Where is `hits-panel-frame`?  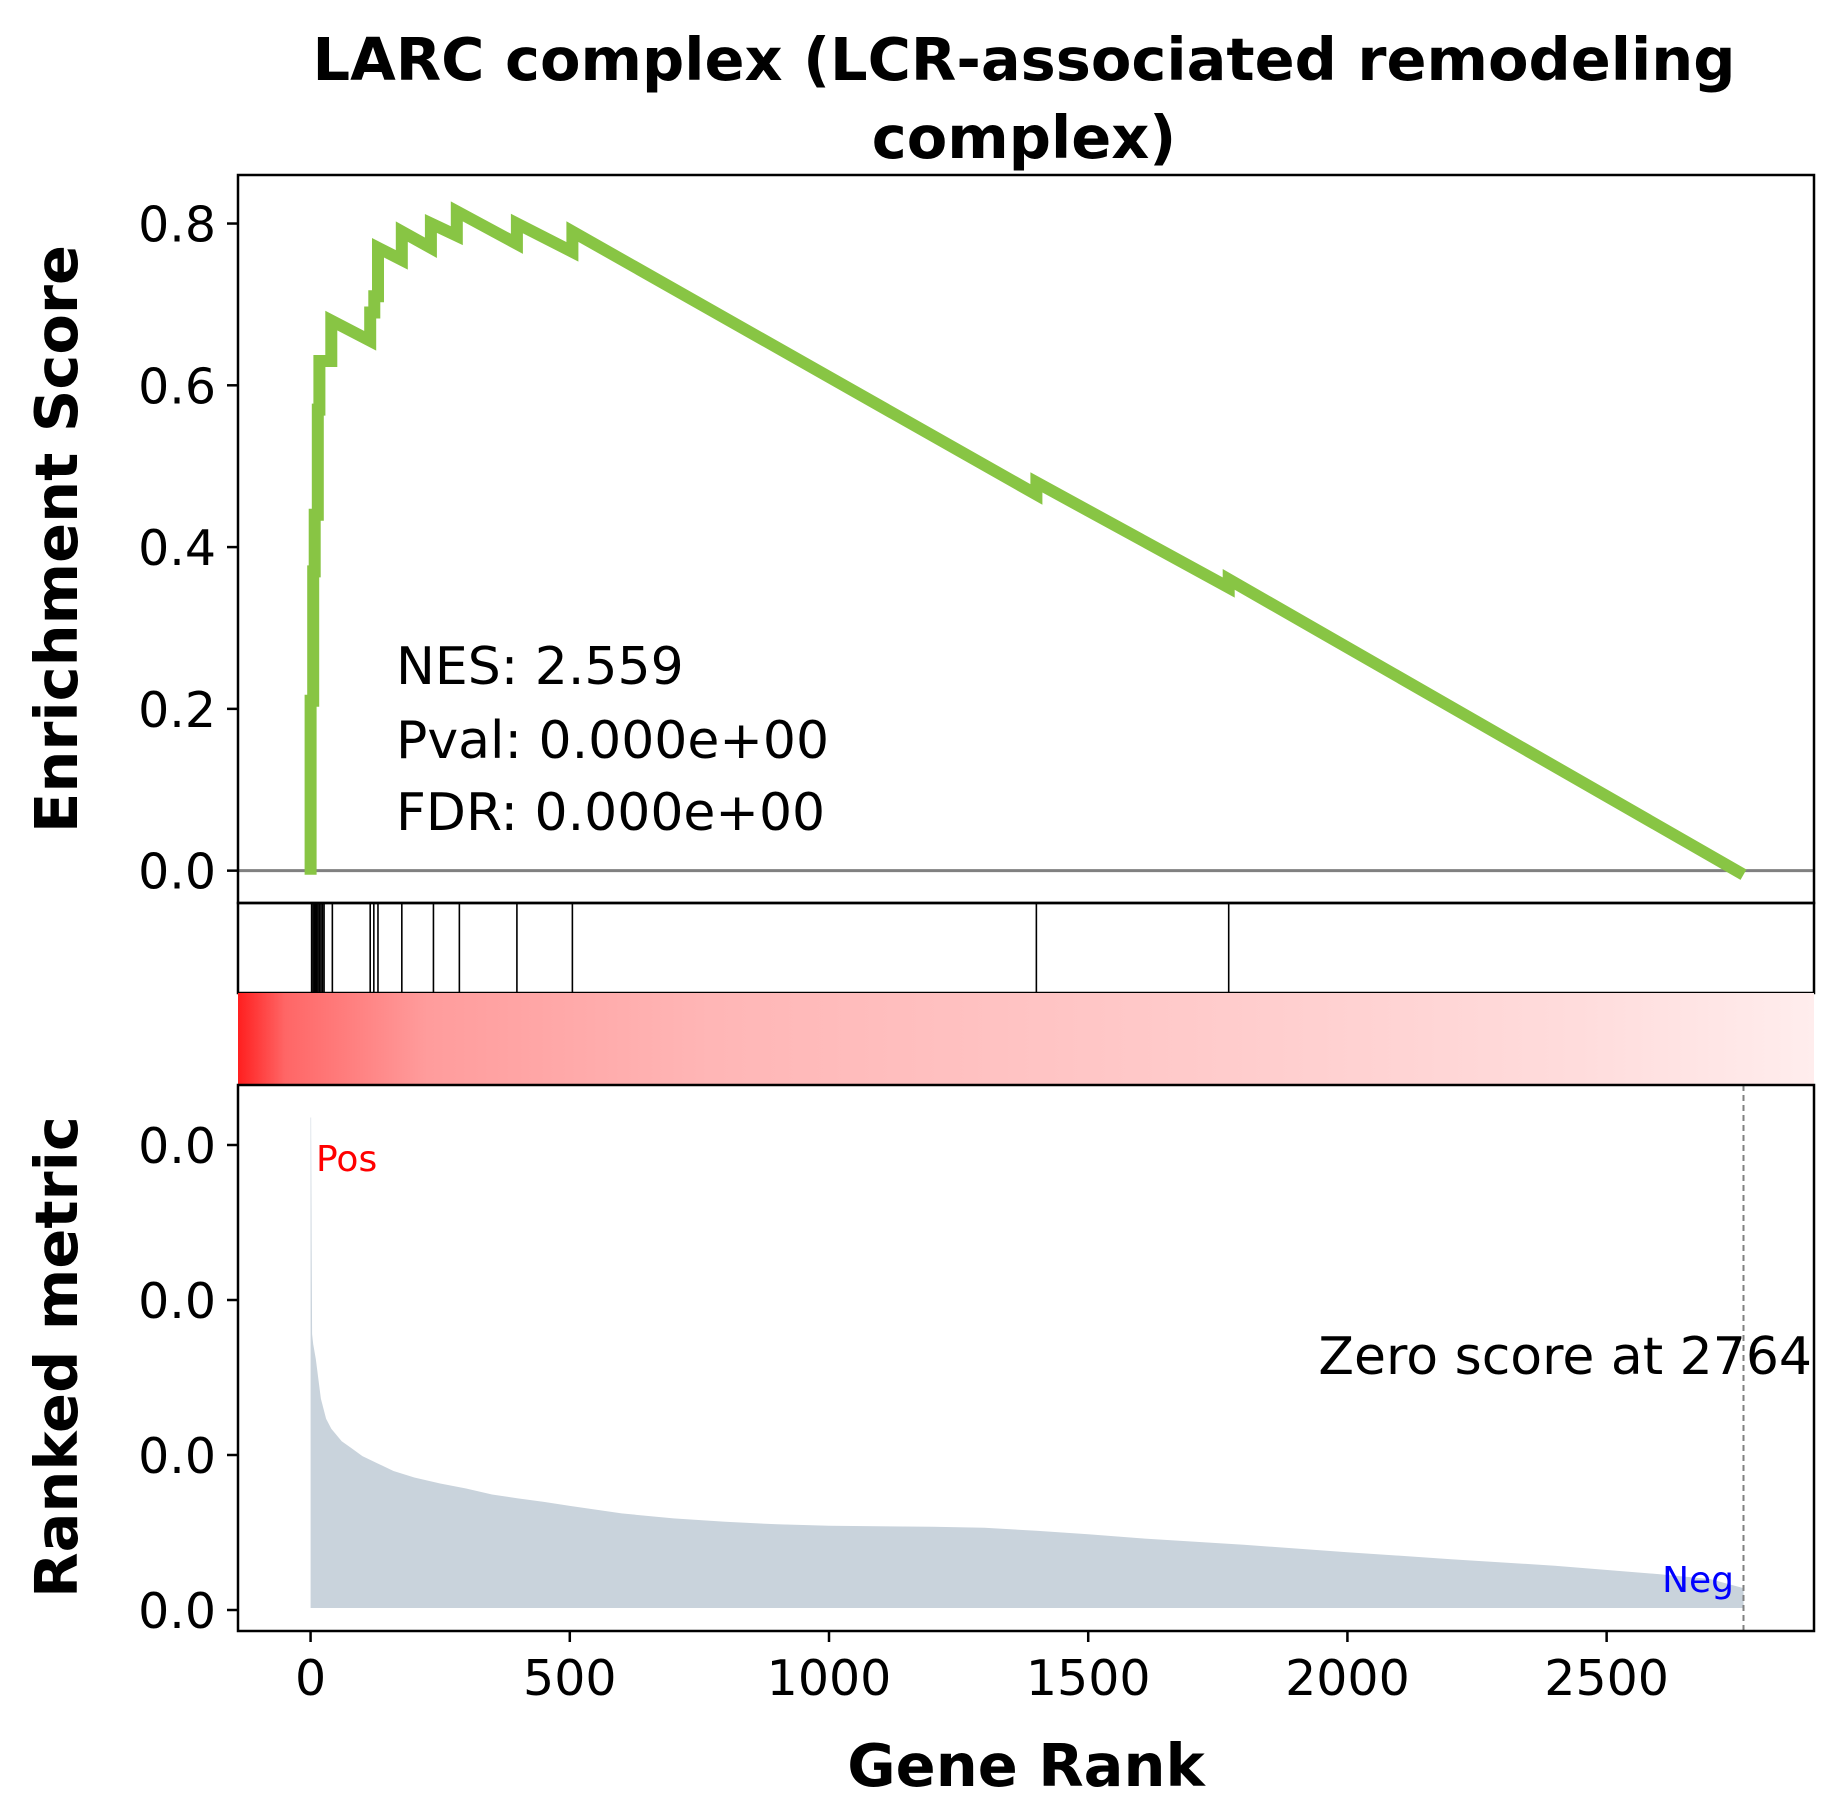 hits-panel-frame is located at coordinates (1026, 948).